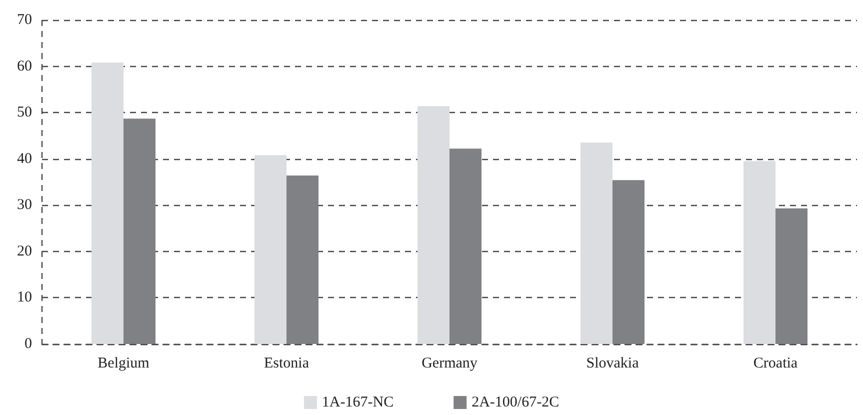 The image size is (863, 415). Describe the element at coordinates (775, 364) in the screenshot. I see `x-tick-label: Croatia` at that location.